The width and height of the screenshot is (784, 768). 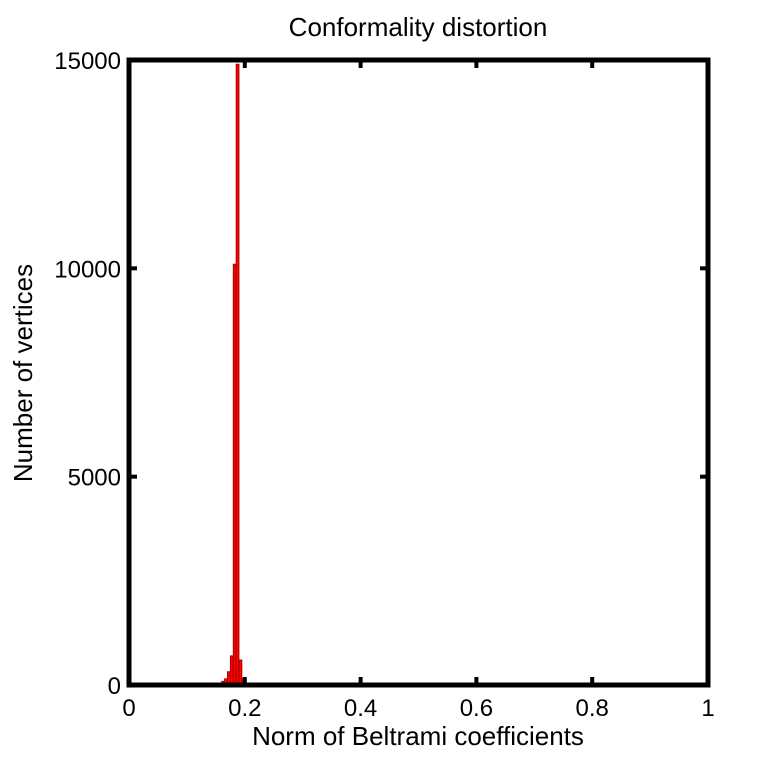 I want to click on y-tick-label: 15000, so click(x=87, y=61).